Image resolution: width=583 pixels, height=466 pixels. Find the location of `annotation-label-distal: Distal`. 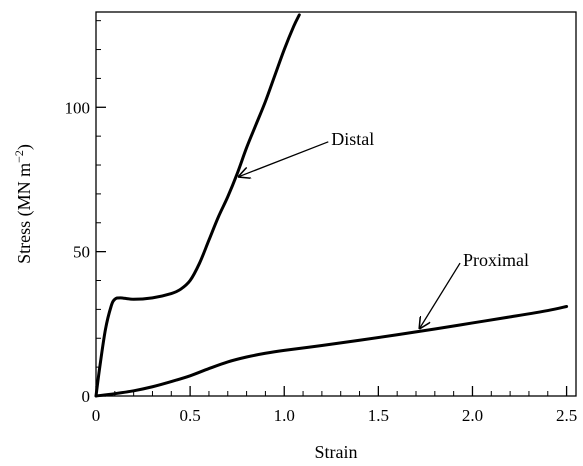

annotation-label-distal: Distal is located at coordinates (352, 139).